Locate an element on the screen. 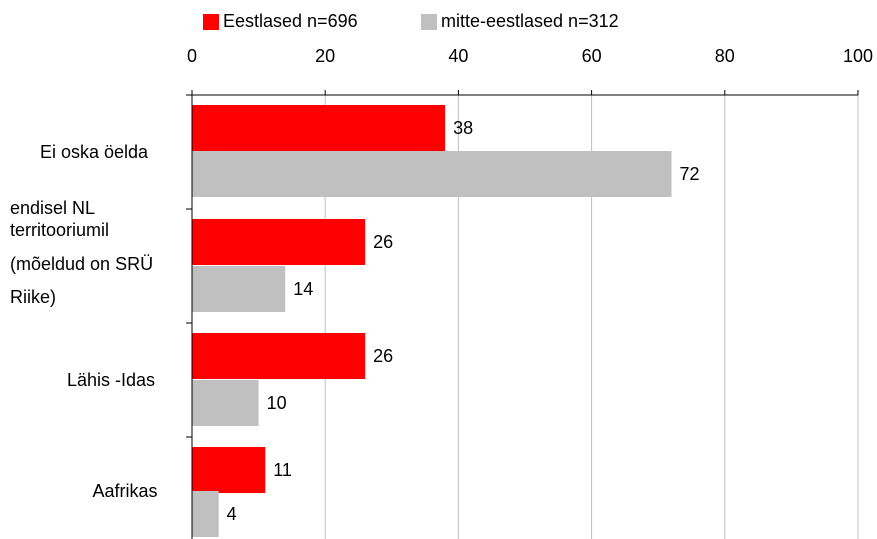 This screenshot has width=877, height=539. x-tick-label: 60 is located at coordinates (592, 56).